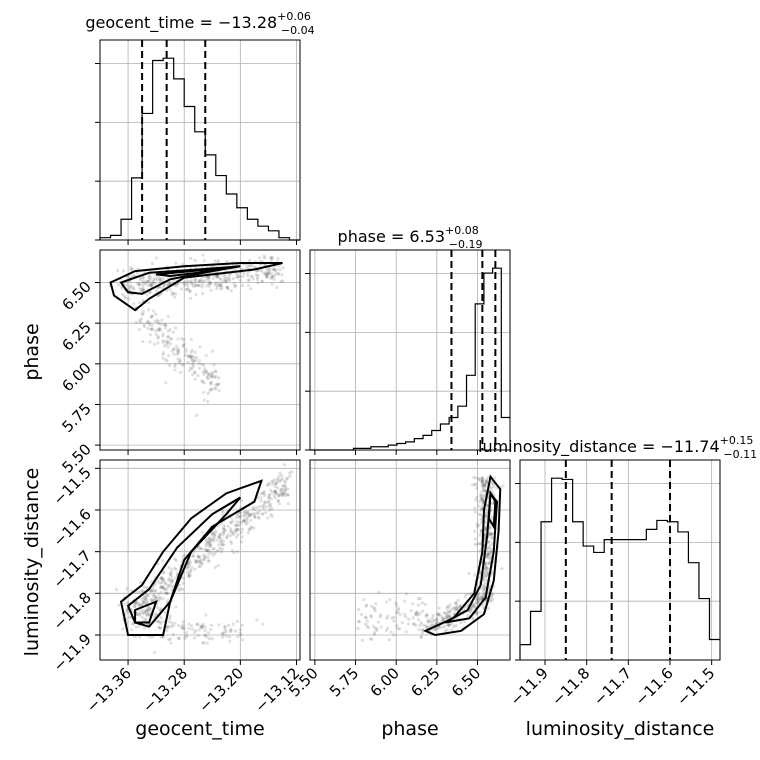 The height and width of the screenshot is (760, 760). I want to click on panel-frame, so click(620, 560).